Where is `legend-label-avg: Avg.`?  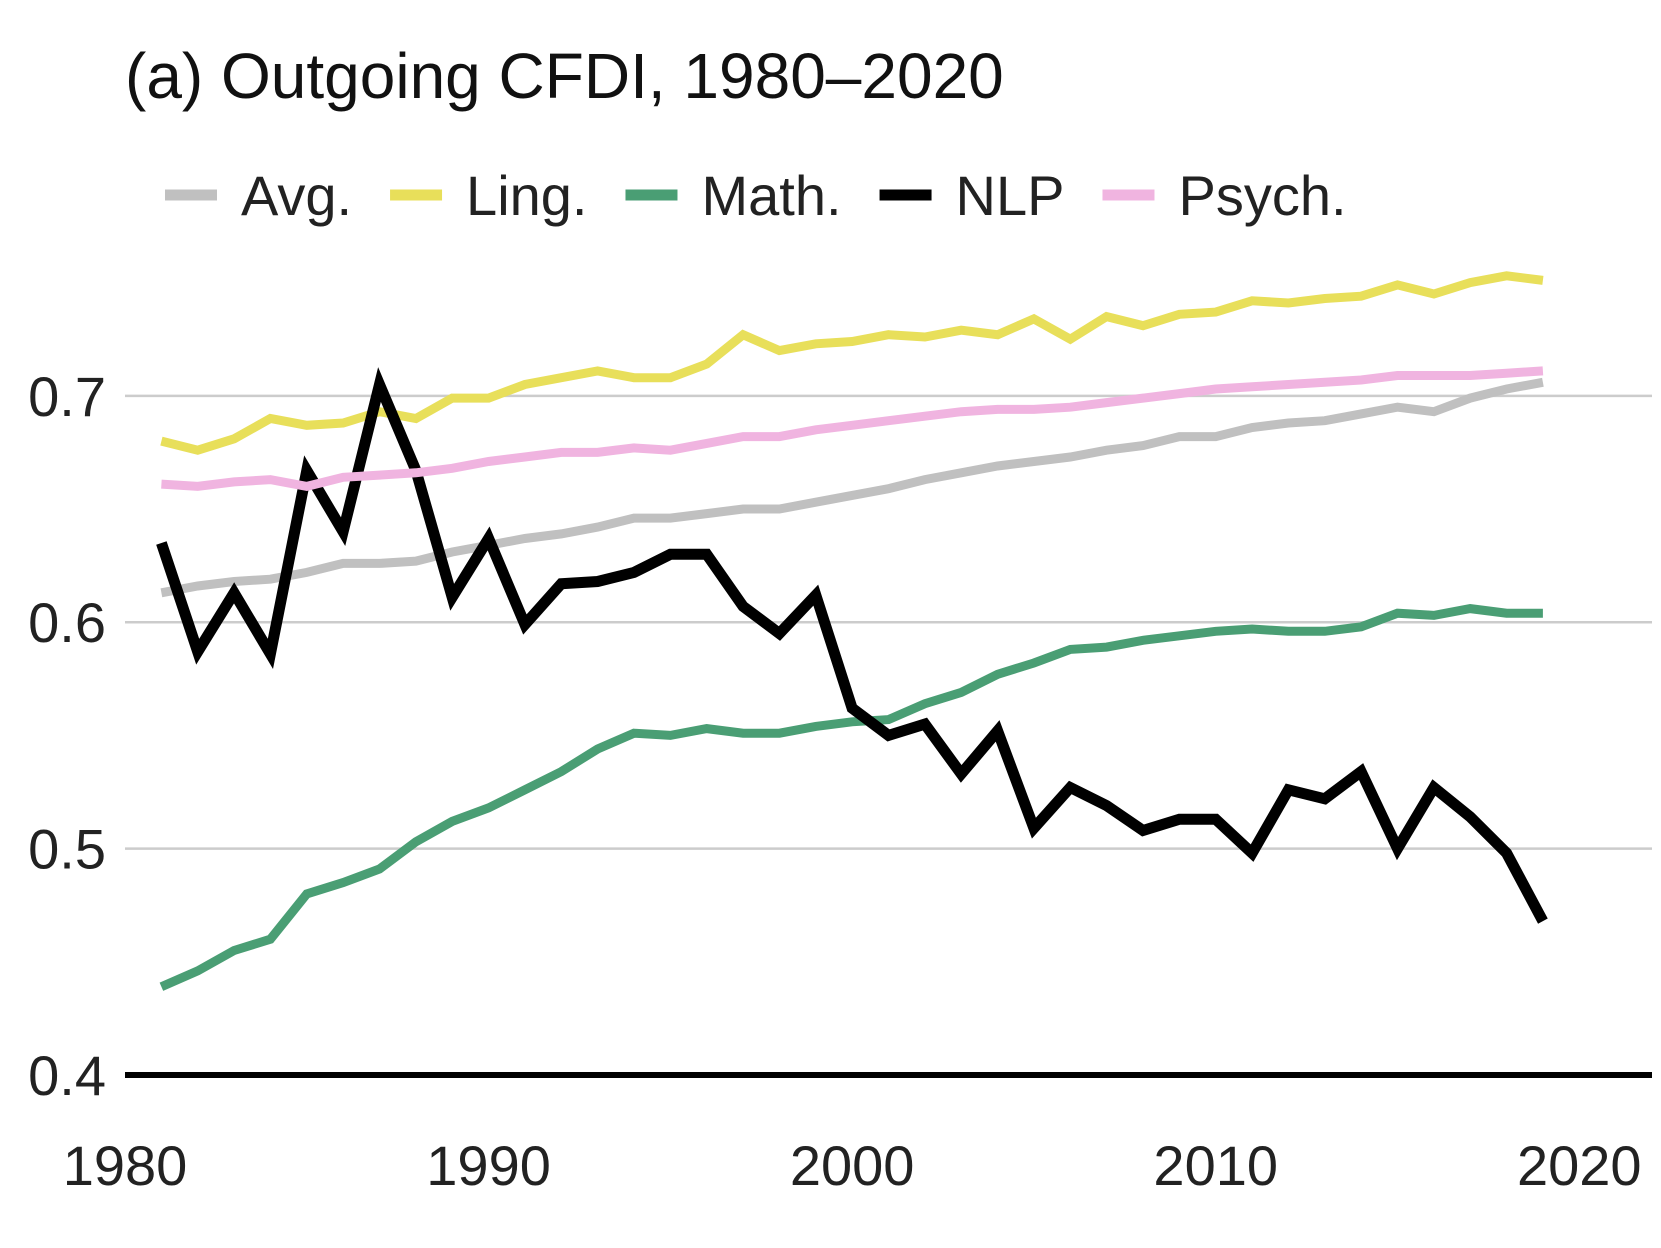 legend-label-avg: Avg. is located at coordinates (296, 195).